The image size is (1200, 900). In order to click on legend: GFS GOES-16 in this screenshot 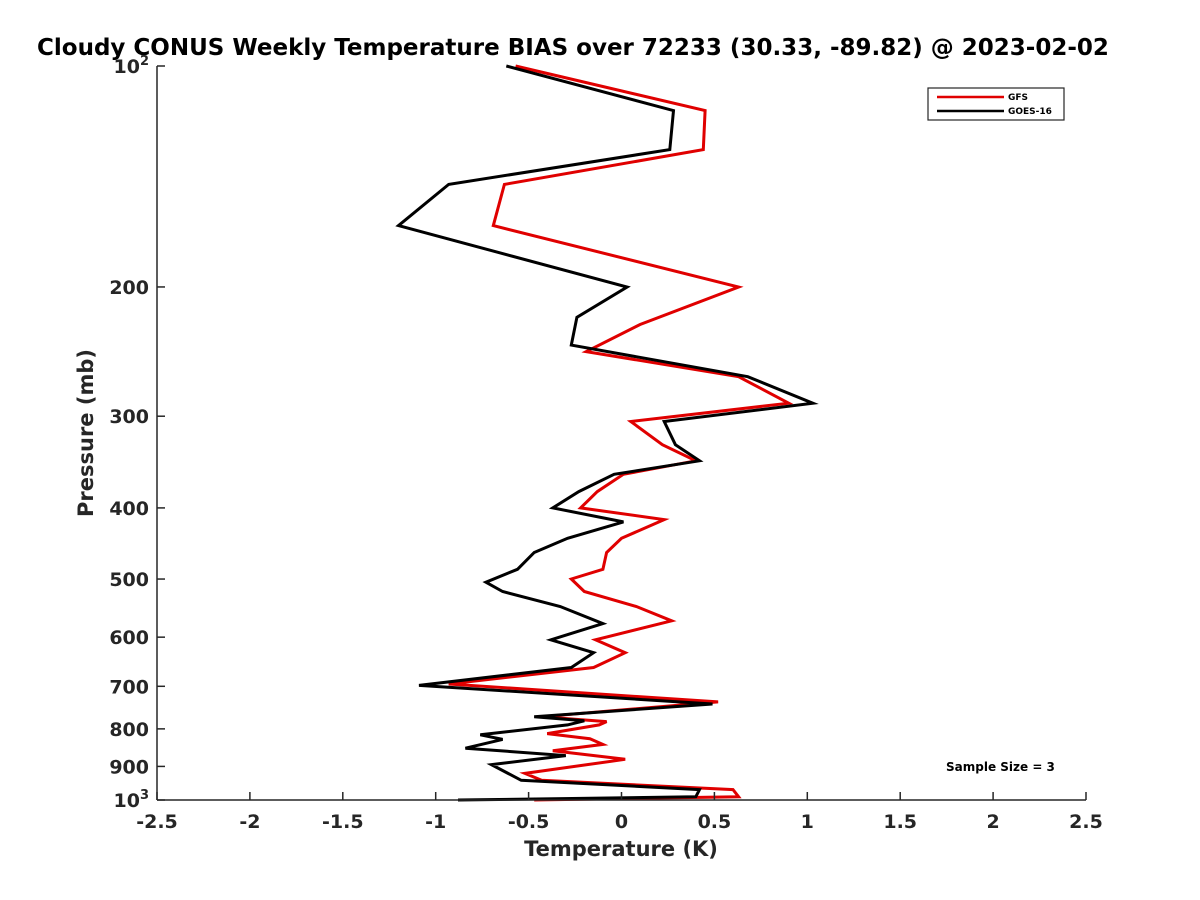, I will do `click(996, 104)`.